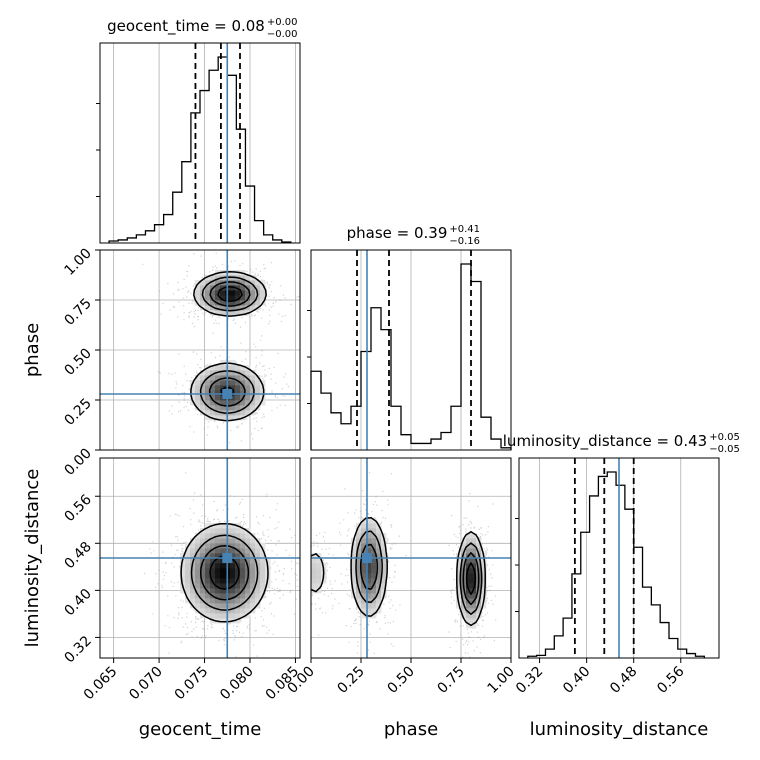  Describe the element at coordinates (77, 312) in the screenshot. I see `y-tick-label: 0.75` at that location.